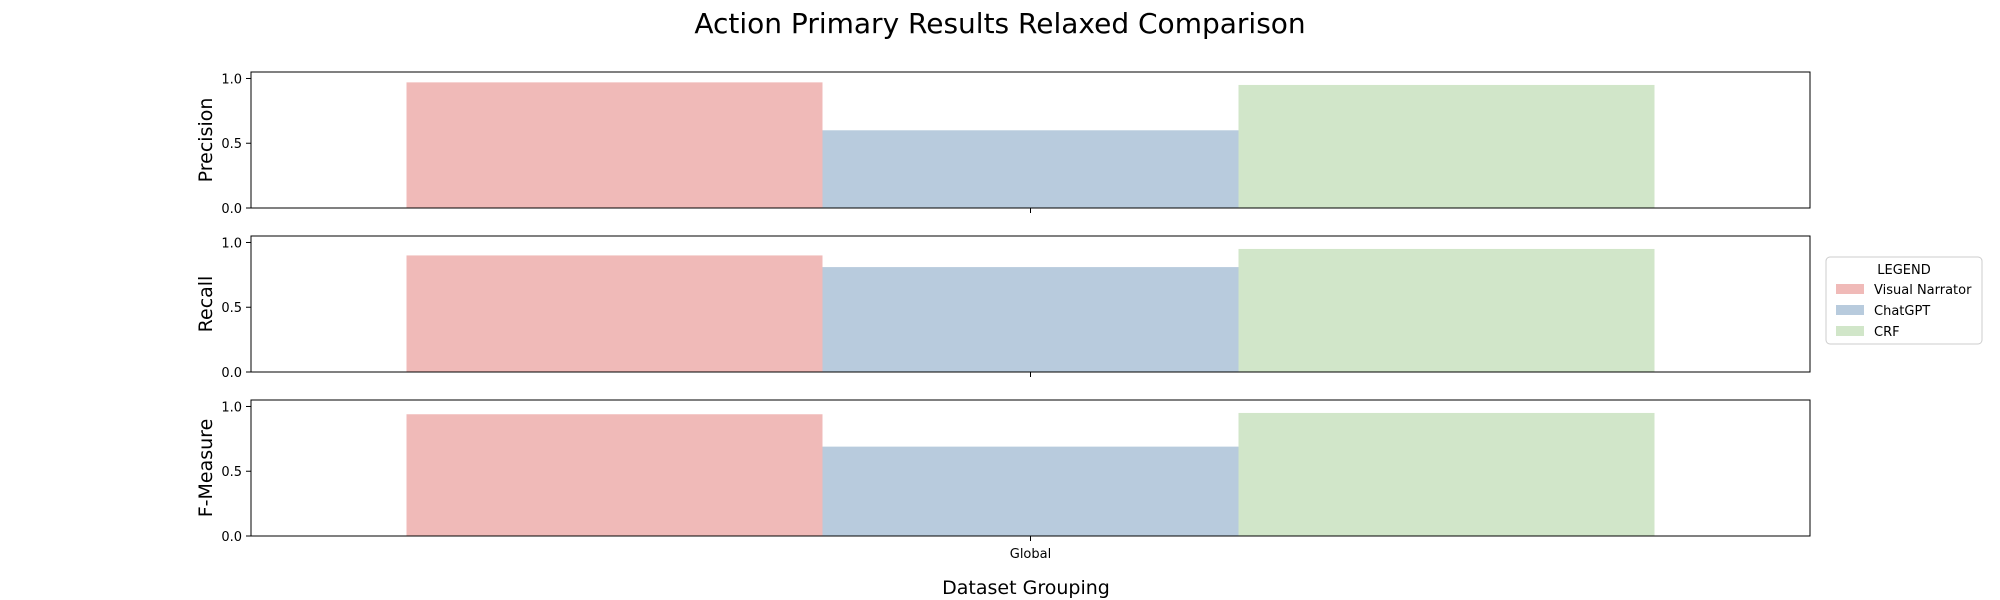 Image resolution: width=2000 pixels, height=600 pixels. Describe the element at coordinates (1030, 554) in the screenshot. I see `x-tick-label: Global` at that location.